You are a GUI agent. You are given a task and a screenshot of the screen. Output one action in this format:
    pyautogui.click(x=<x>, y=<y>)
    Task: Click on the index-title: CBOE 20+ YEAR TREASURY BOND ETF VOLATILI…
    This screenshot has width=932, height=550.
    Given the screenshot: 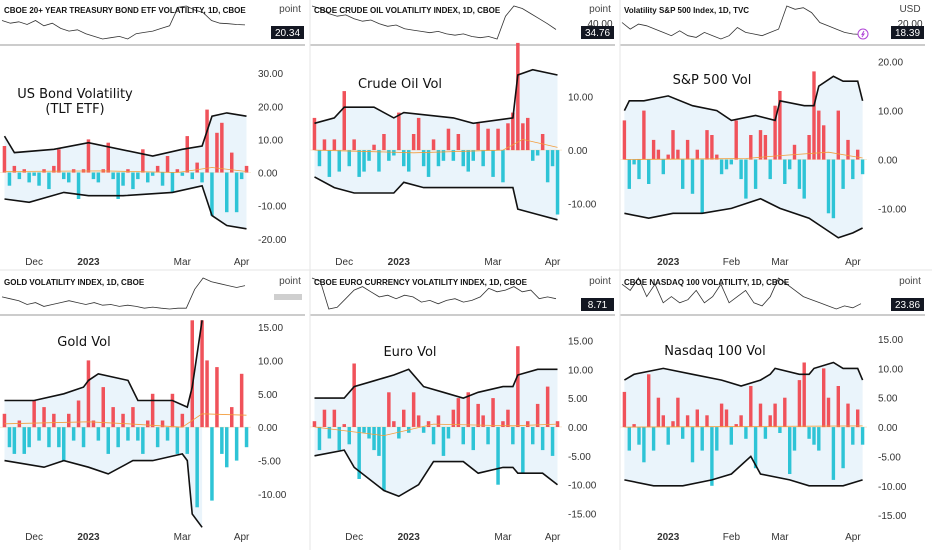 What is the action you would take?
    pyautogui.click(x=125, y=10)
    